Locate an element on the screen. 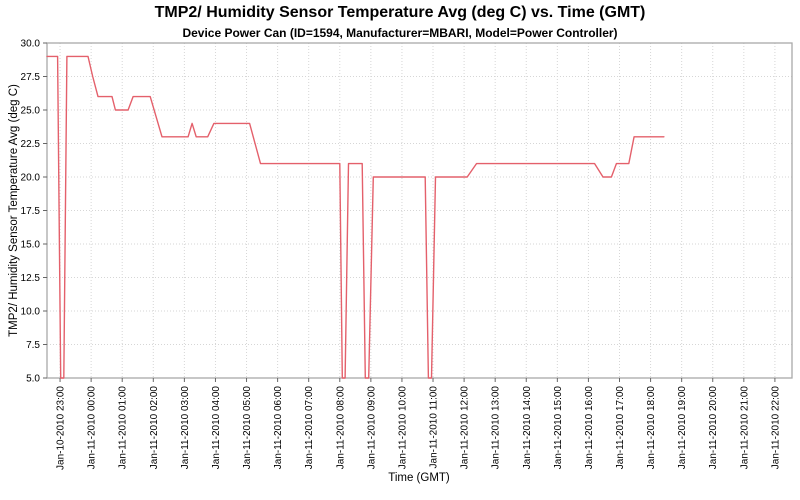  x-tick-label: Jan-11-2010 21:00 is located at coordinates (744, 428).